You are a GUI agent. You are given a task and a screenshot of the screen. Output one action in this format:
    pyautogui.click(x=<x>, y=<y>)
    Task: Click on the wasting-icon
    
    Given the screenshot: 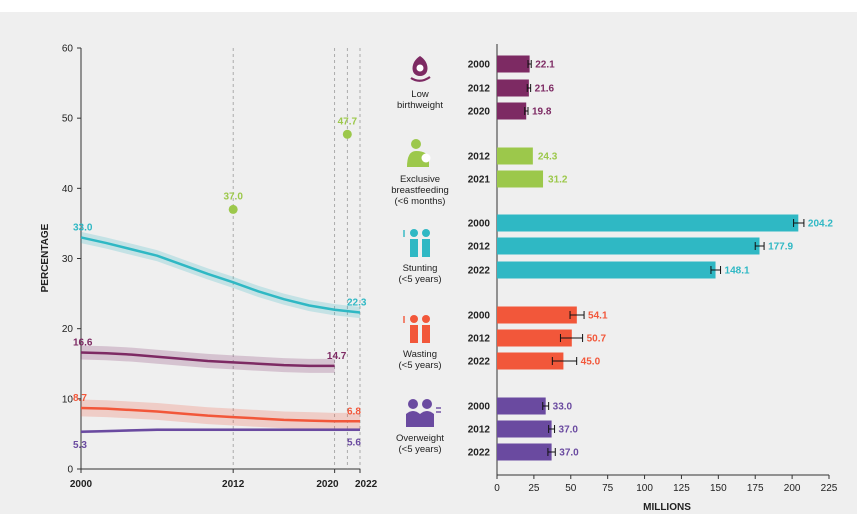 What is the action you would take?
    pyautogui.click(x=416, y=329)
    